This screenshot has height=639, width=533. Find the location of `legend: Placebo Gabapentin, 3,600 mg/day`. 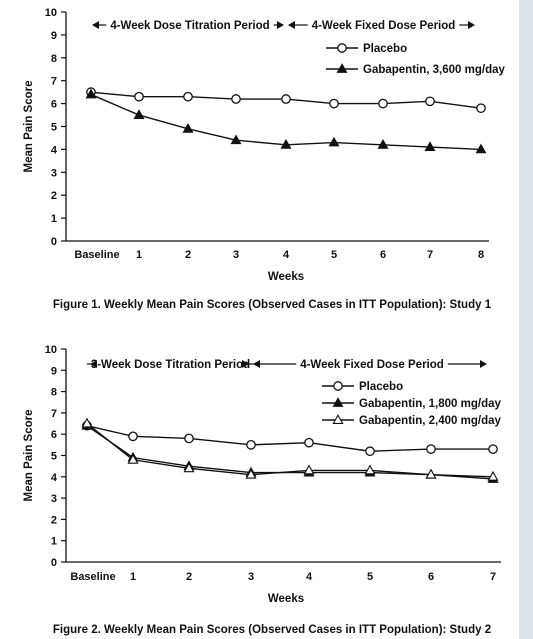

legend: Placebo Gabapentin, 3,600 mg/day is located at coordinates (415, 59).